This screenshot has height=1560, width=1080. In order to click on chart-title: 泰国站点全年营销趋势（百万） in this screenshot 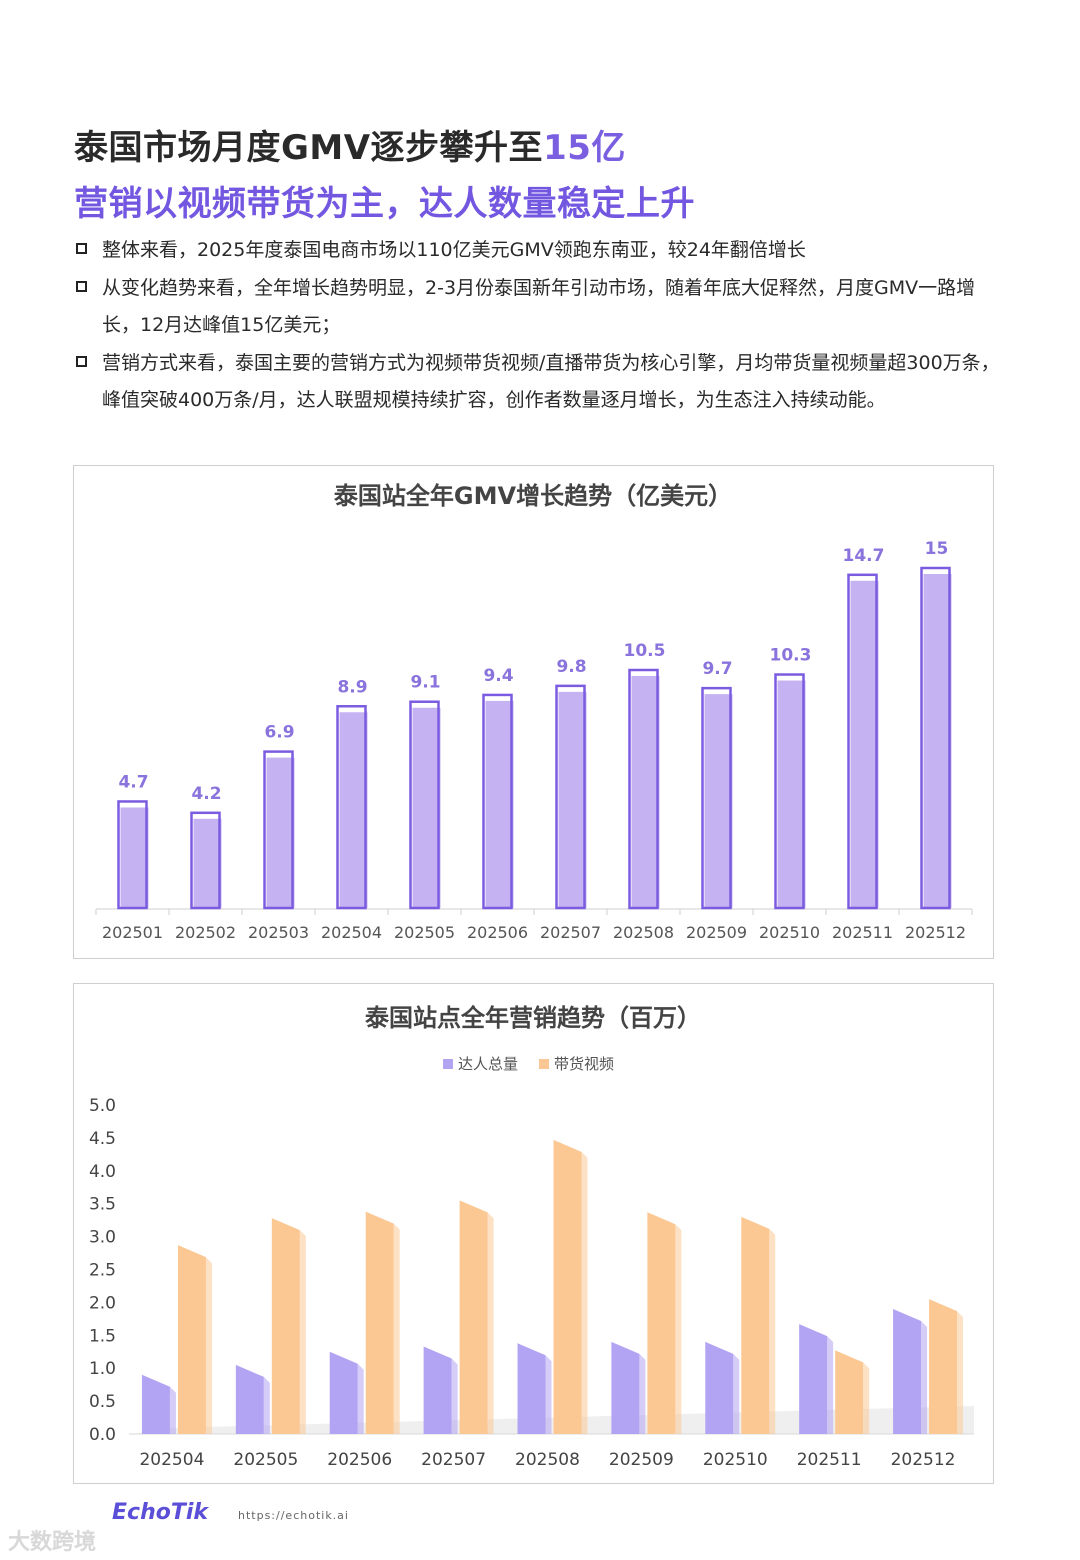, I will do `click(533, 1018)`.